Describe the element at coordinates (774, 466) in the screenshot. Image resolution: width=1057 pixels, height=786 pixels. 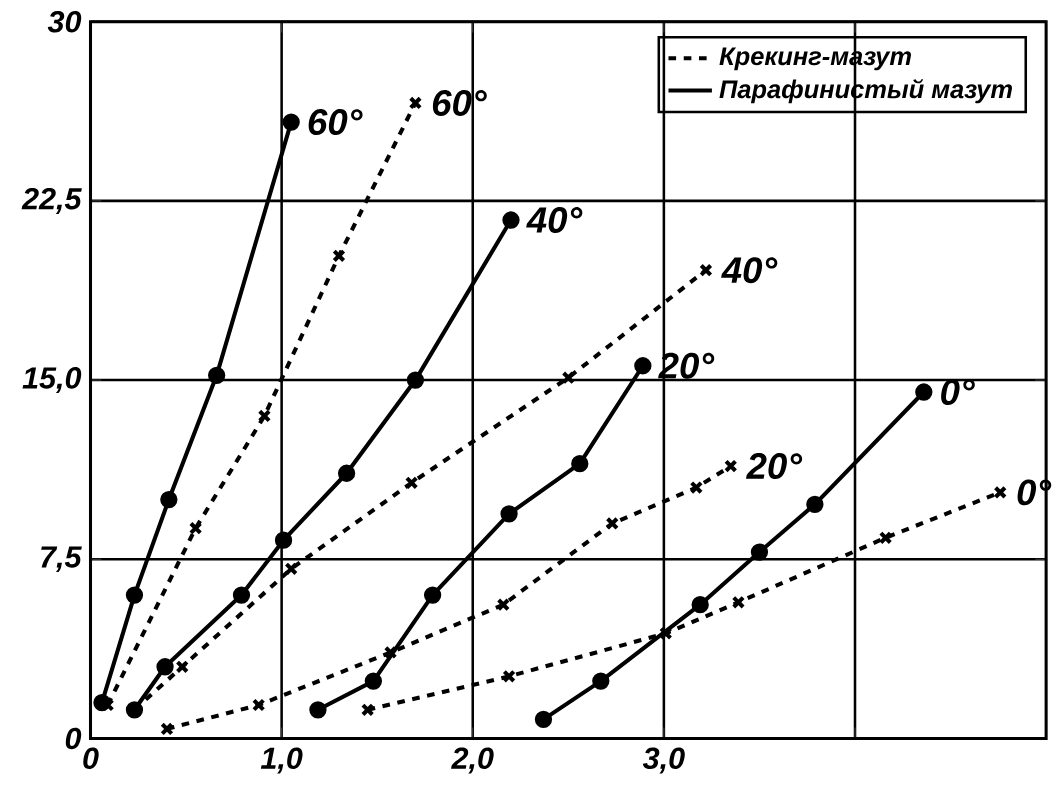
I see `series-label: 20°` at that location.